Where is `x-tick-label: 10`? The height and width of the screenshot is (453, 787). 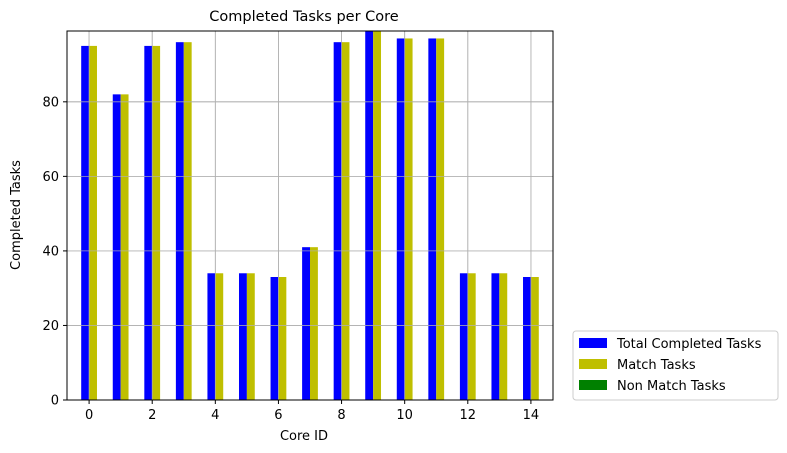
x-tick-label: 10 is located at coordinates (404, 415).